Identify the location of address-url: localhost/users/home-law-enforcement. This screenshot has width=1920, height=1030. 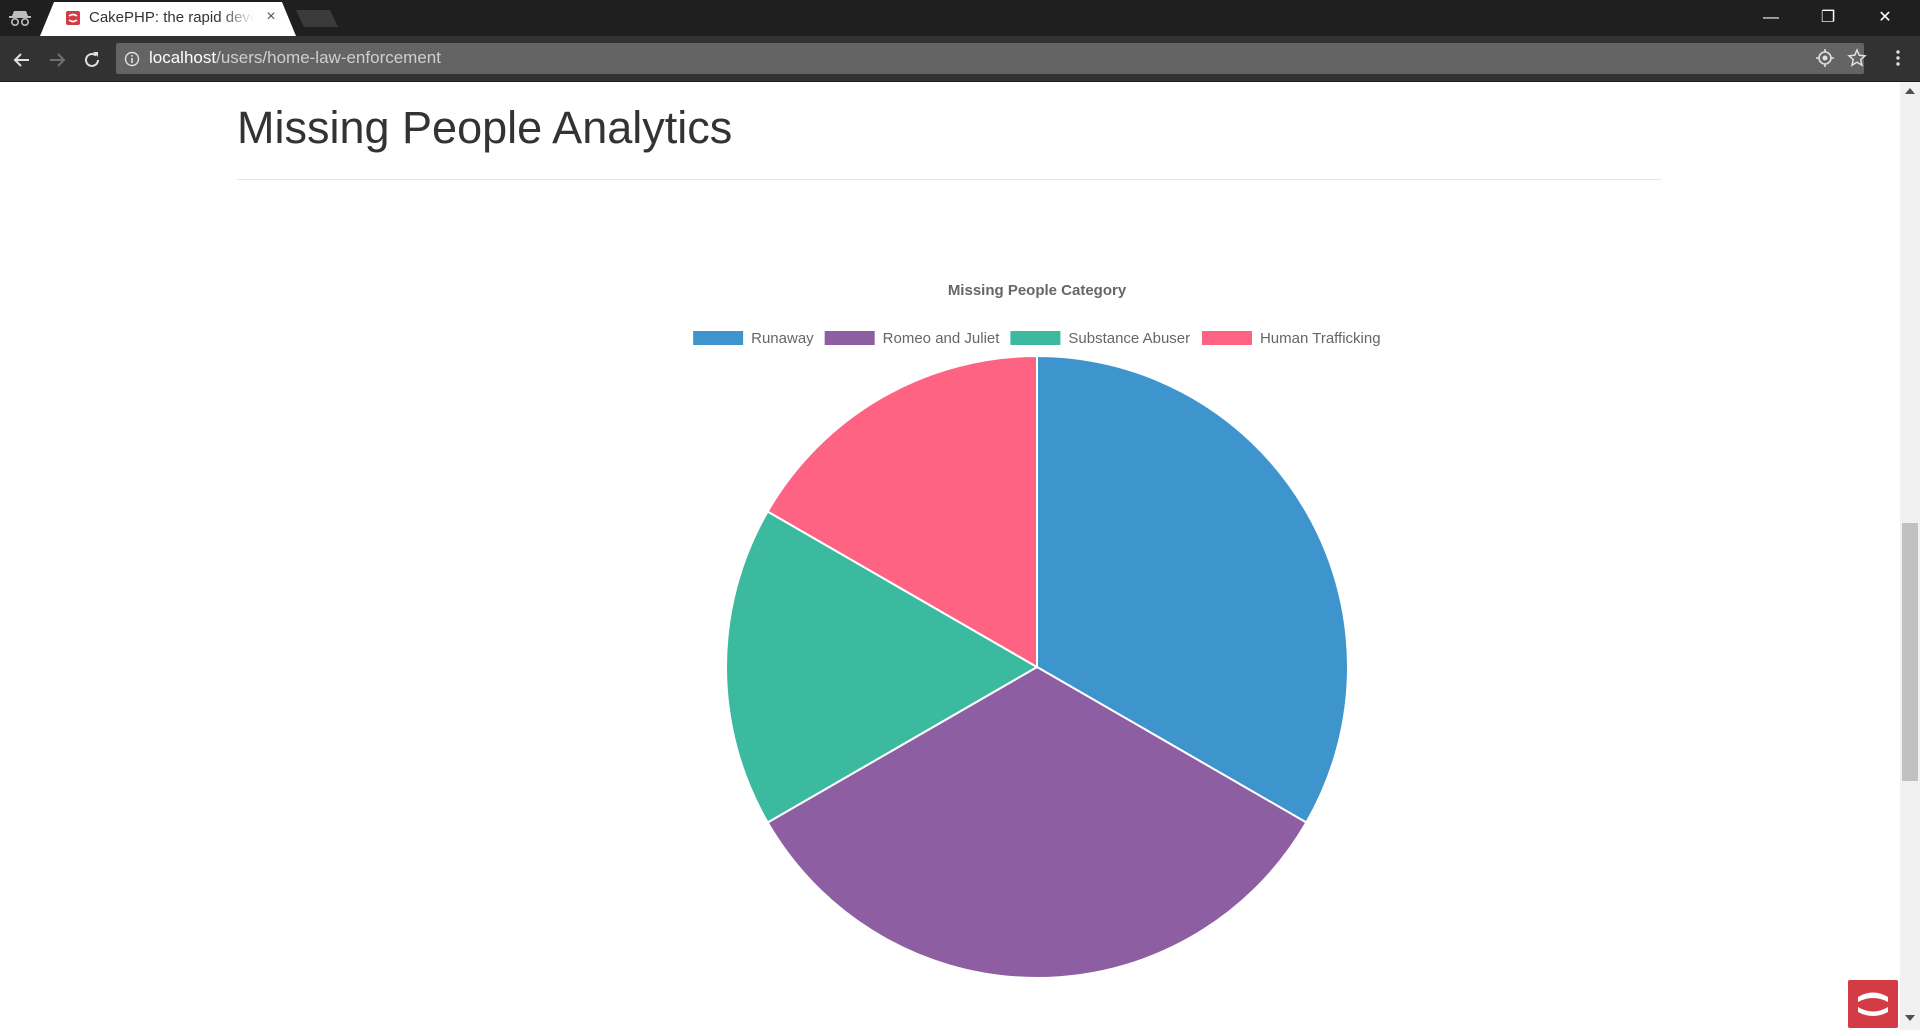
(295, 58).